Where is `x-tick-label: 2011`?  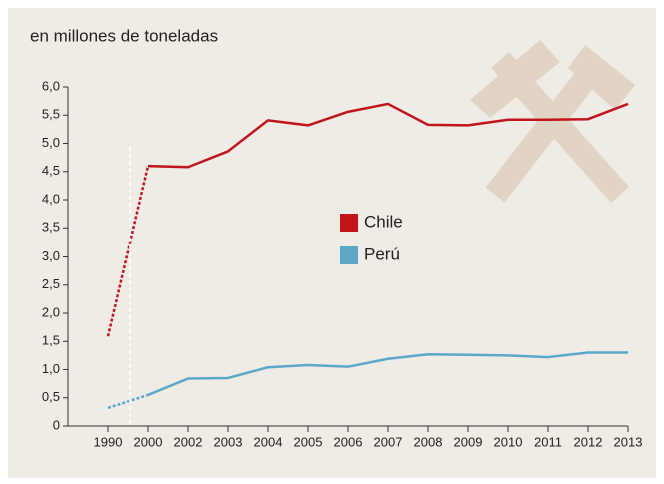
x-tick-label: 2011 is located at coordinates (548, 441).